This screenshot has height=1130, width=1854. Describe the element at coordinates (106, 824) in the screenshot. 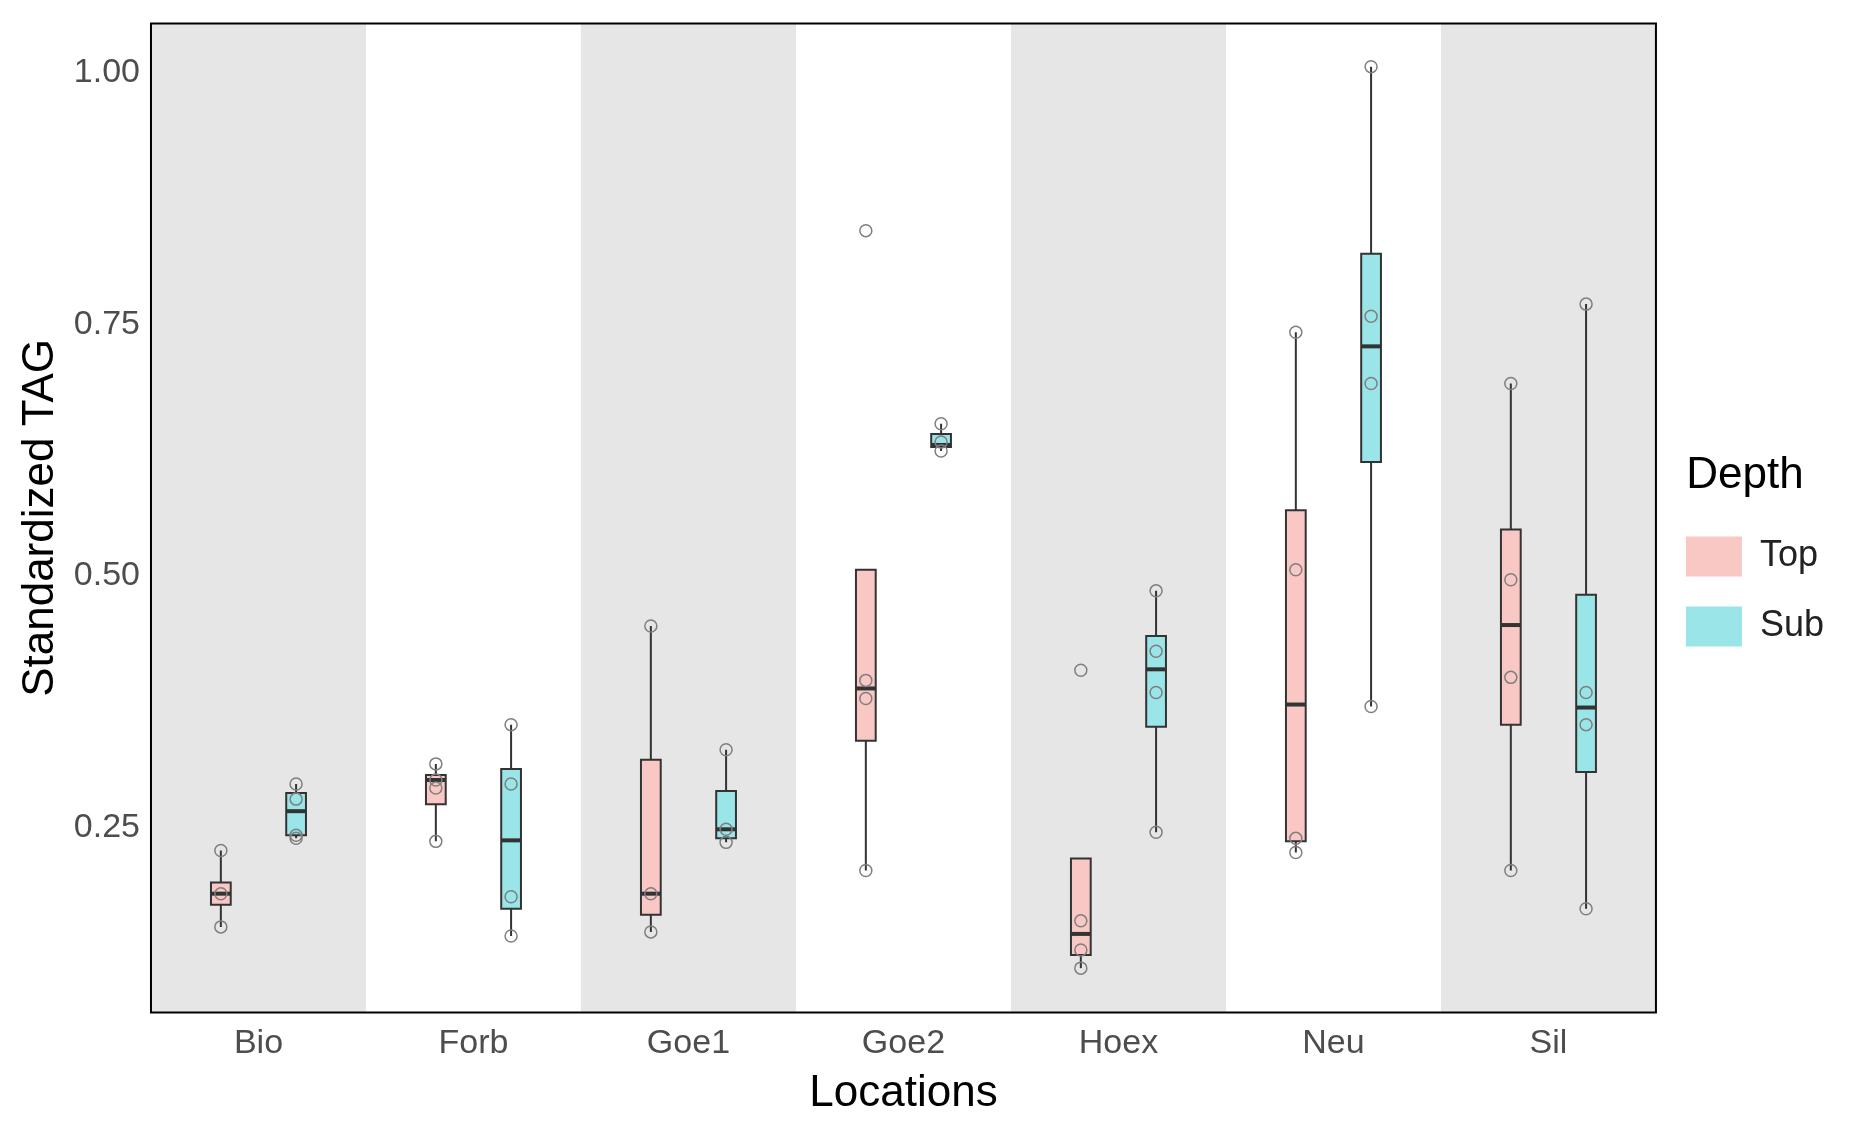

I see `y-tick-label: 0.25` at that location.